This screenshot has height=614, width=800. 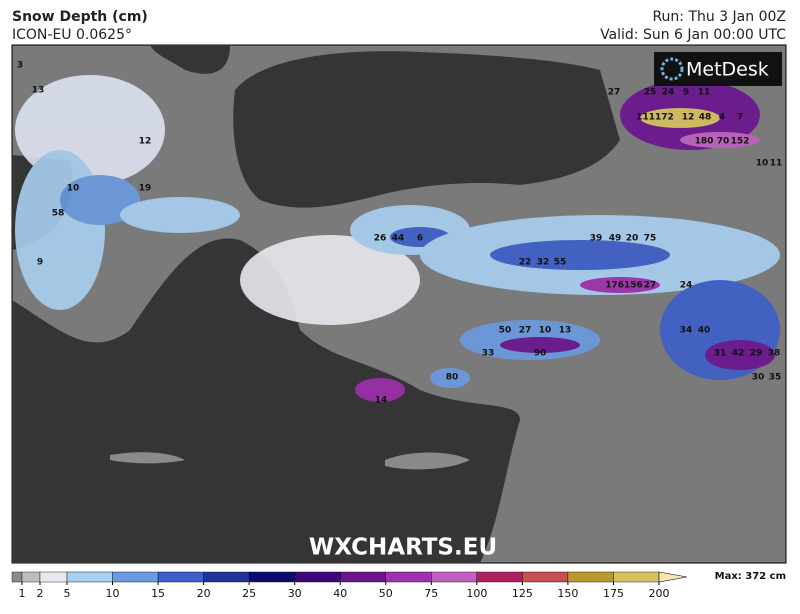 What do you see at coordinates (615, 239) in the screenshot?
I see `map-label: 49` at bounding box center [615, 239].